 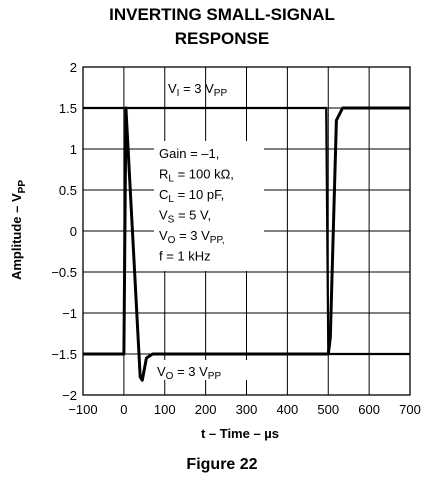 I want to click on vo-annotation-main: V, so click(x=161, y=371).